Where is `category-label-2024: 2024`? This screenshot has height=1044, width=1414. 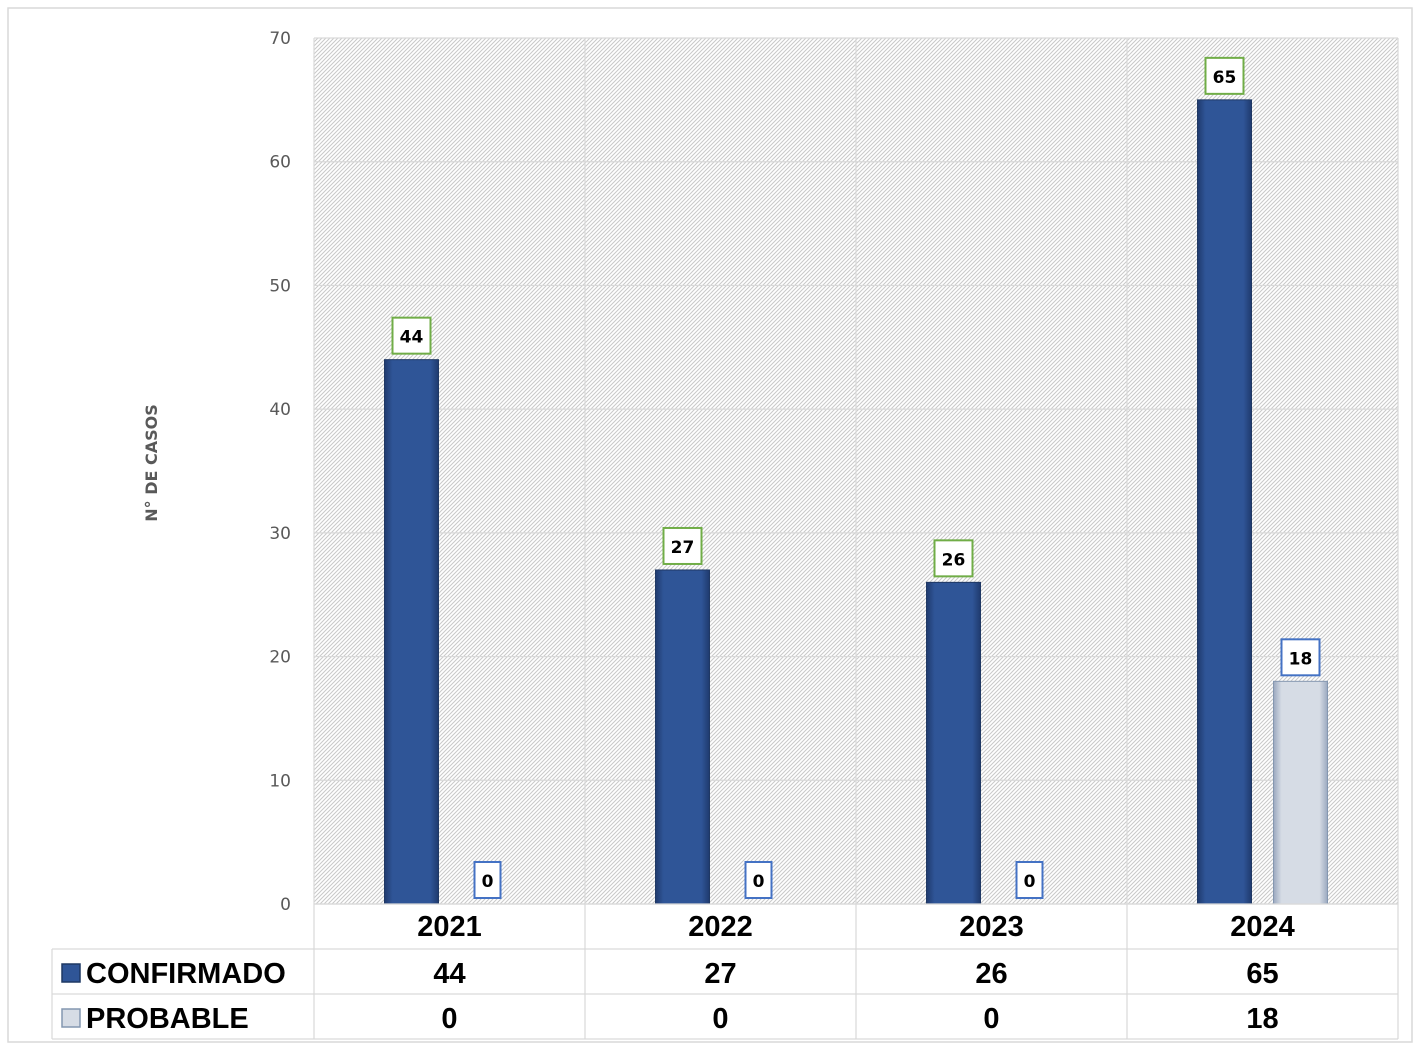
category-label-2024: 2024 is located at coordinates (1262, 927).